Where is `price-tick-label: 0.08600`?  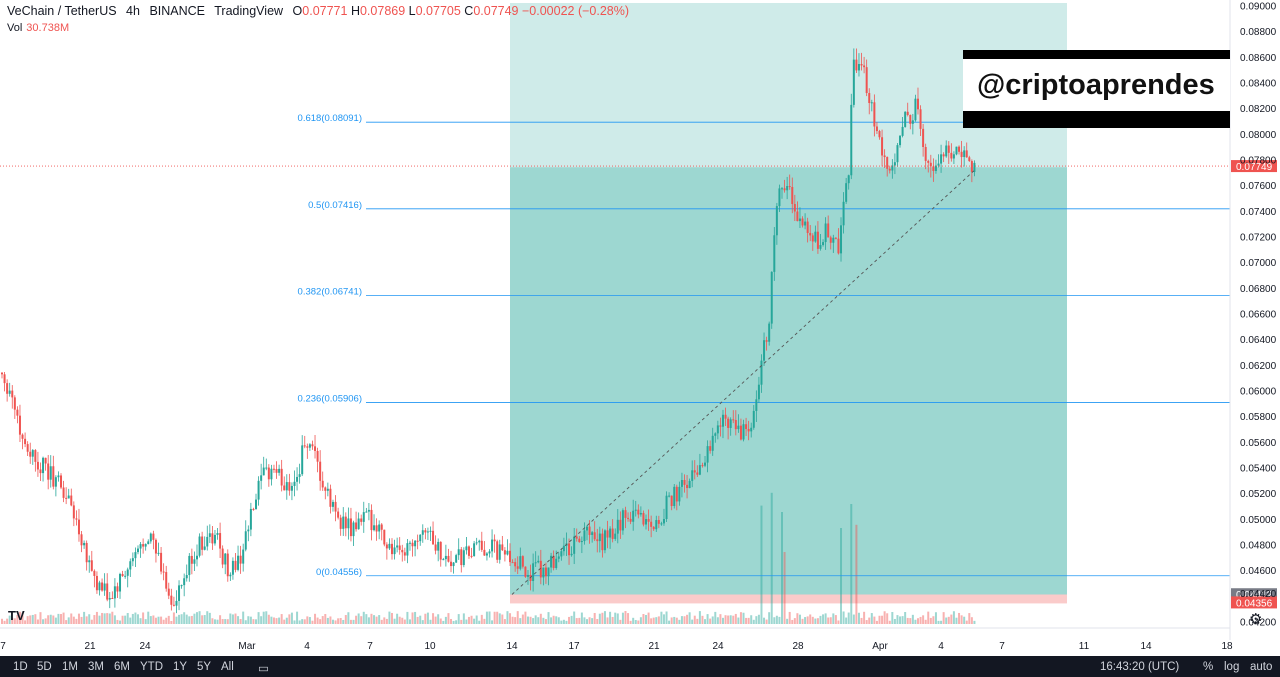
price-tick-label: 0.08600 is located at coordinates (1258, 58).